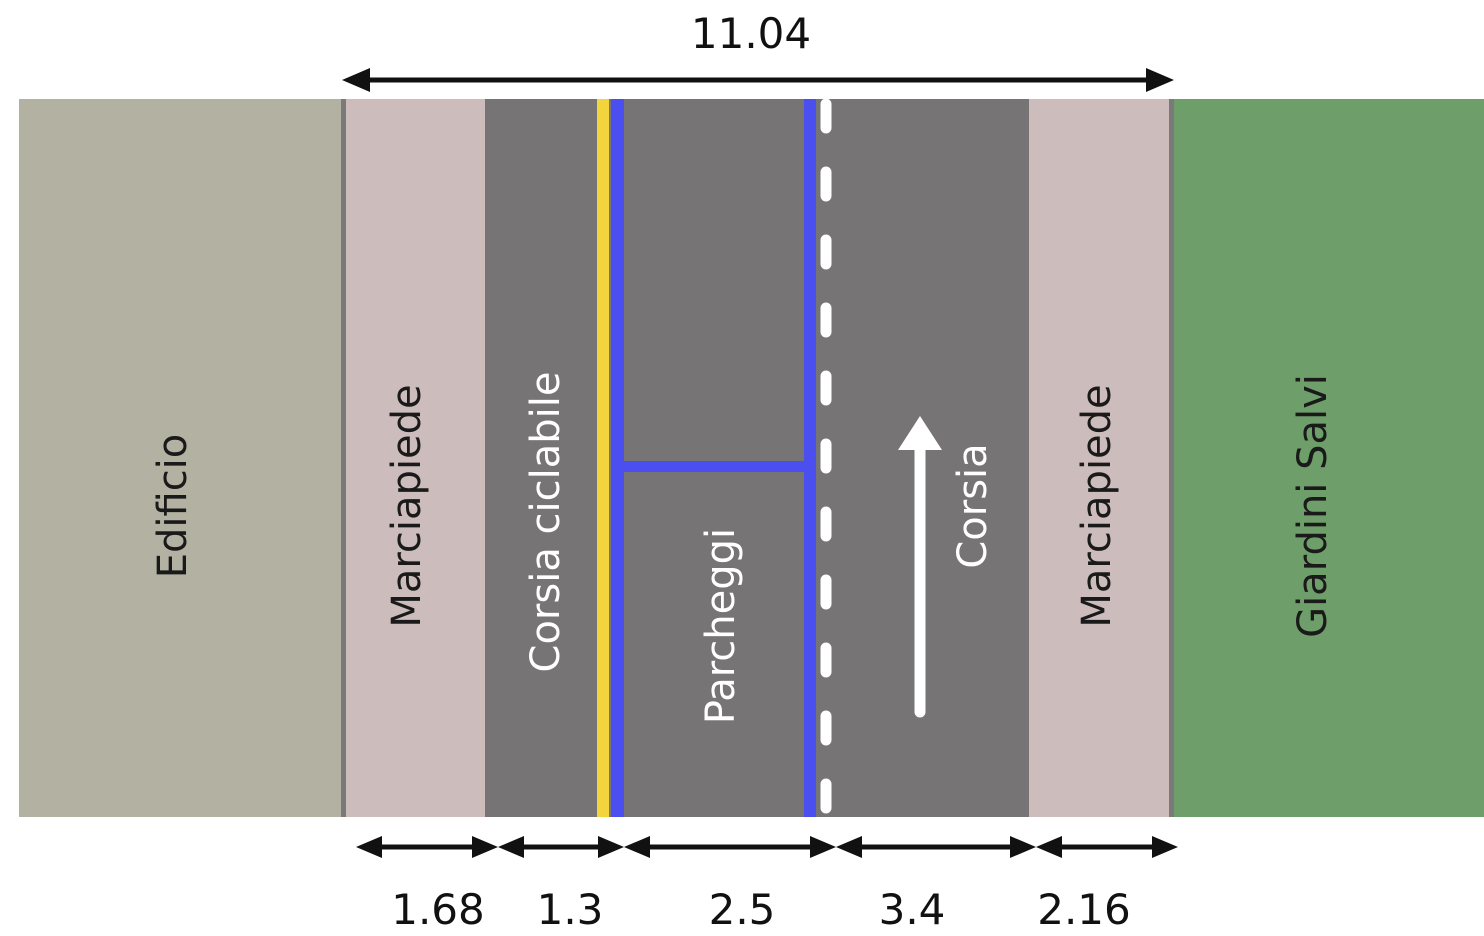 Image resolution: width=1484 pixels, height=936 pixels. What do you see at coordinates (1084, 909) in the screenshot?
I see `segment-width-label: 2.16` at bounding box center [1084, 909].